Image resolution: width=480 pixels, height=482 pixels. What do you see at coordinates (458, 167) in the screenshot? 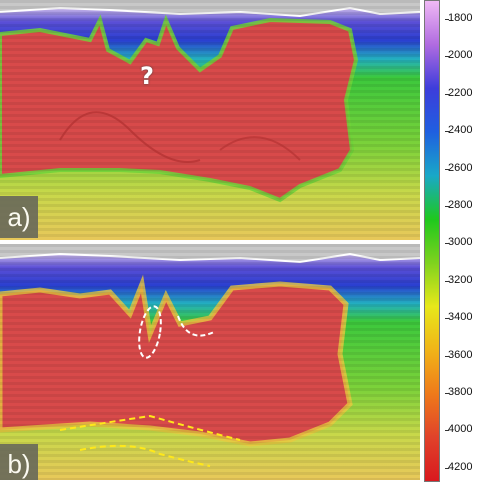
I see `colorbar-tick-label: 2600` at bounding box center [458, 167].